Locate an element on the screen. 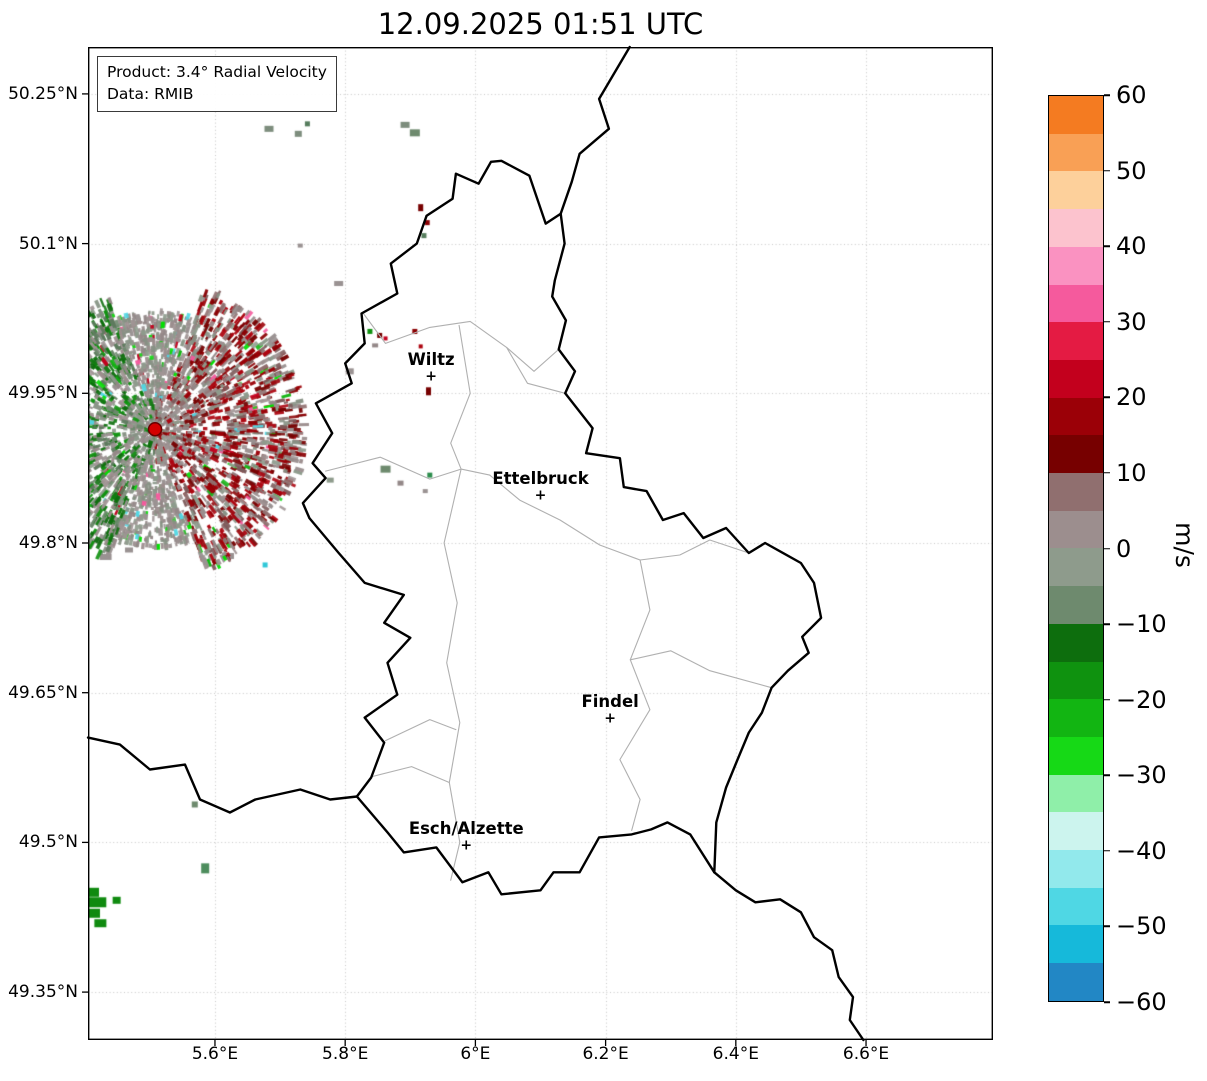 The image size is (1207, 1081). x-tick-label: 5.6°E is located at coordinates (215, 1054).